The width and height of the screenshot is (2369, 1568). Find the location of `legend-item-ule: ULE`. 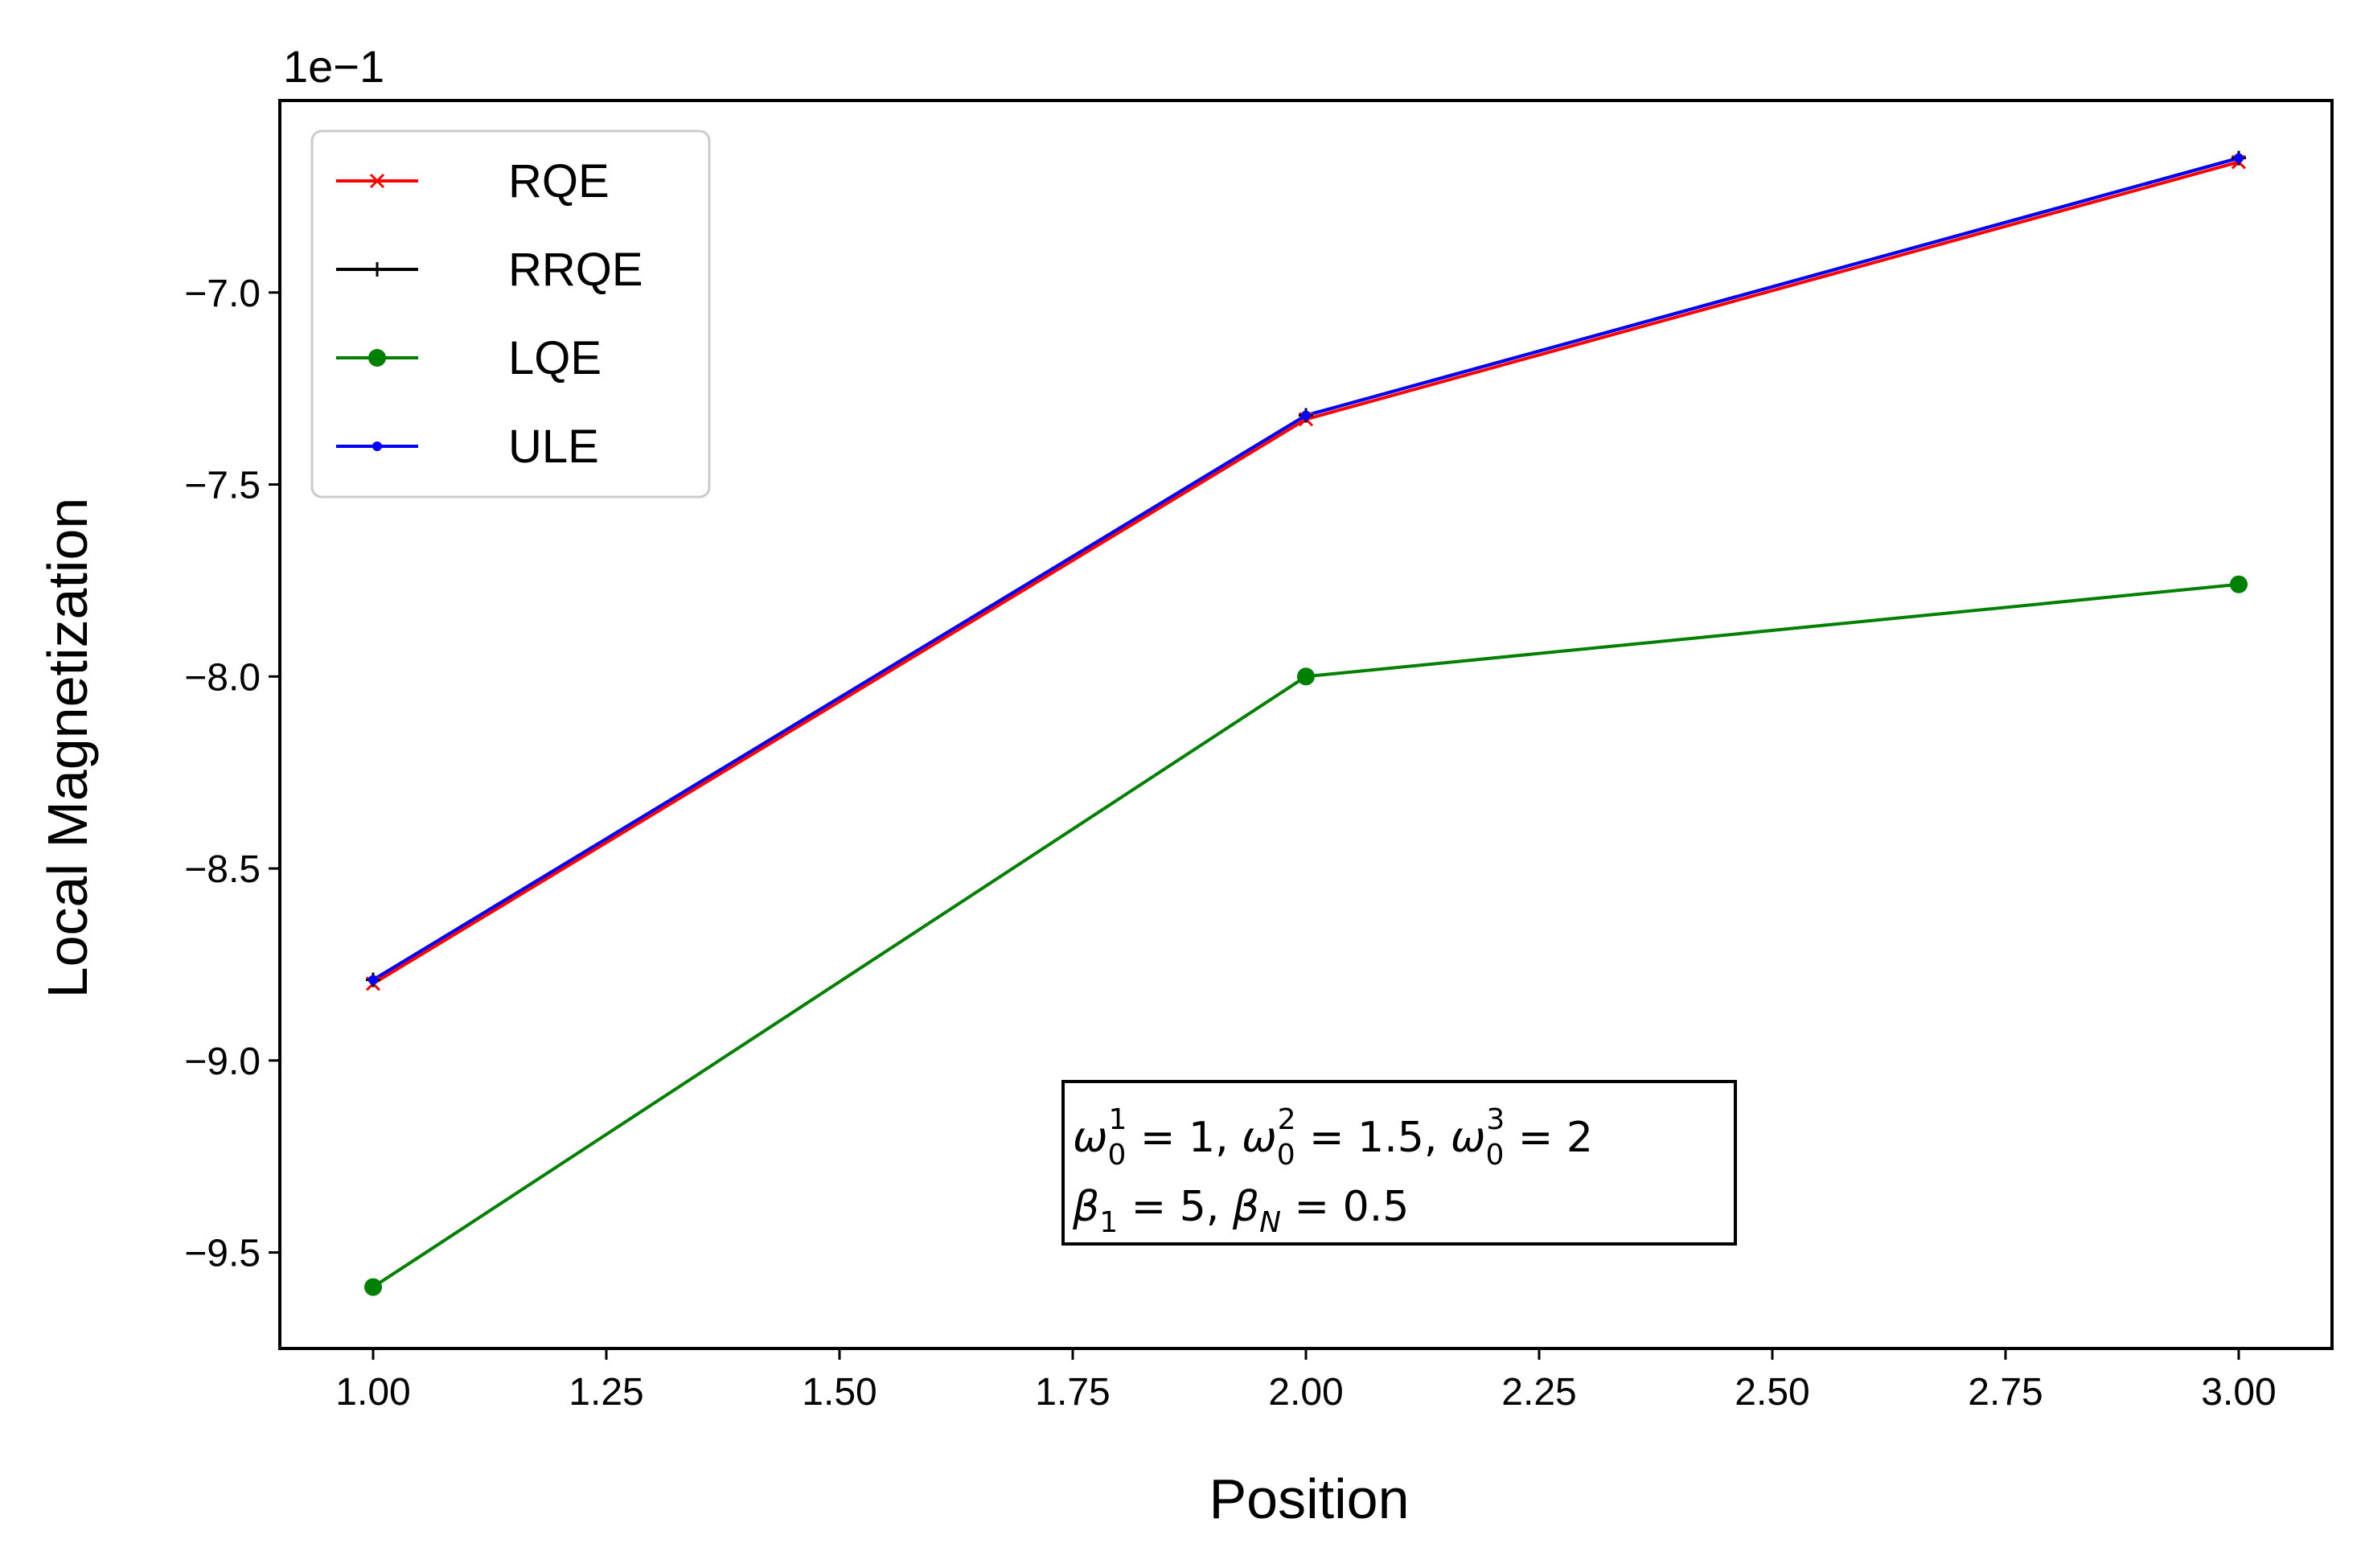

legend-item-ule: ULE is located at coordinates (467, 447).